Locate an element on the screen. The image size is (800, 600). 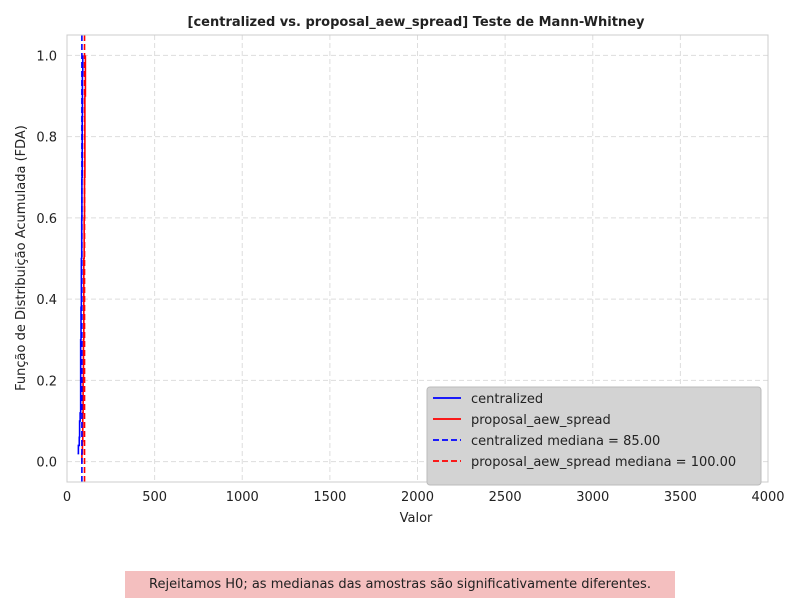
plot-area is located at coordinates (82, 258).